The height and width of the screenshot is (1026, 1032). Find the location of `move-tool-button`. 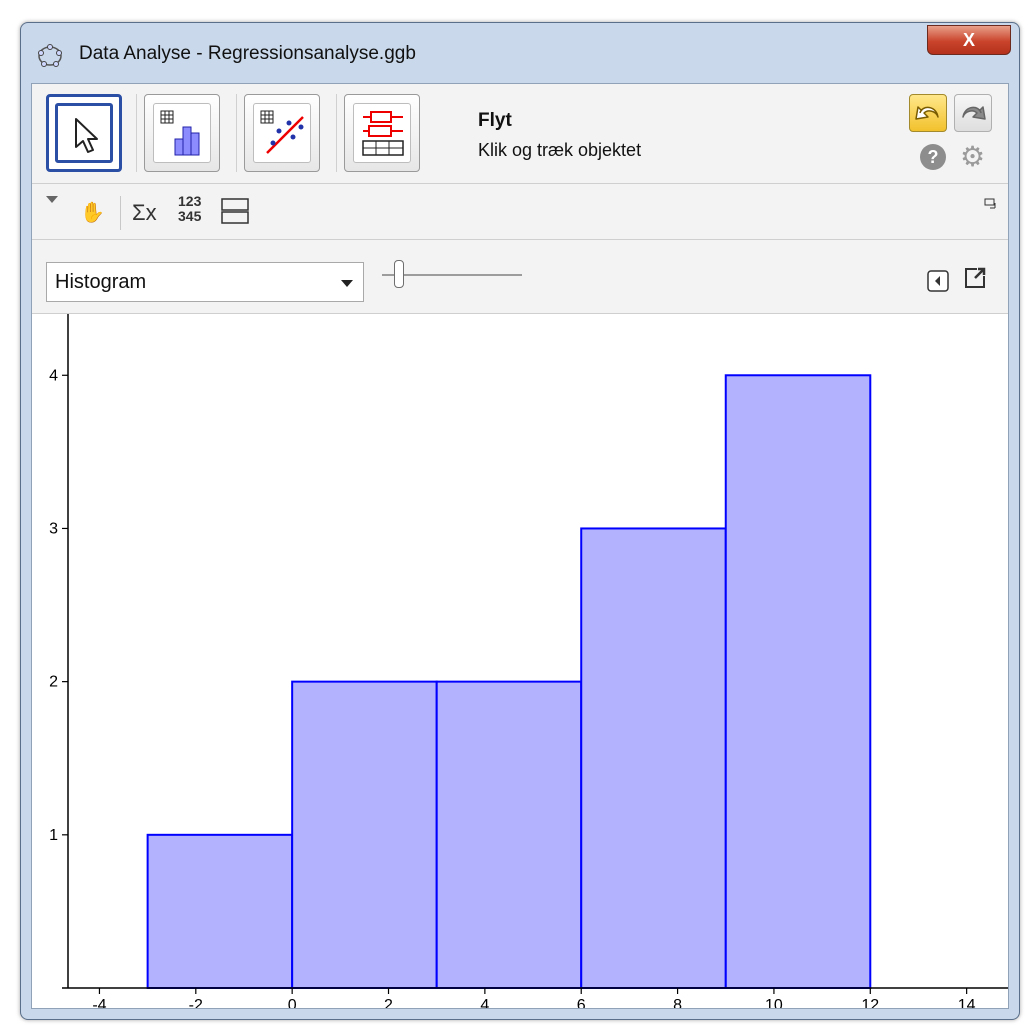

move-tool-button is located at coordinates (84, 133).